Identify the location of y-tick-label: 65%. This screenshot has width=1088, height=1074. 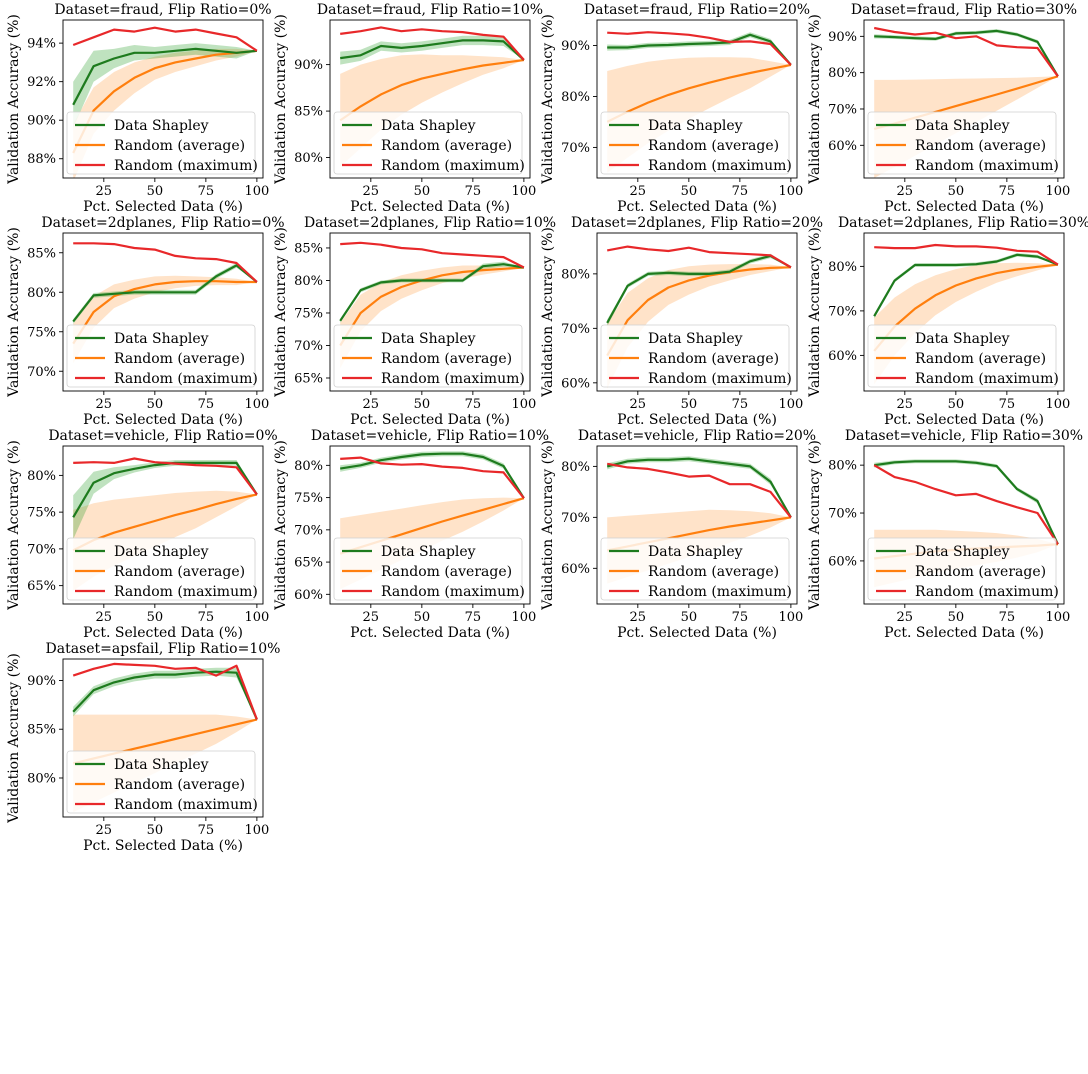
(41, 586).